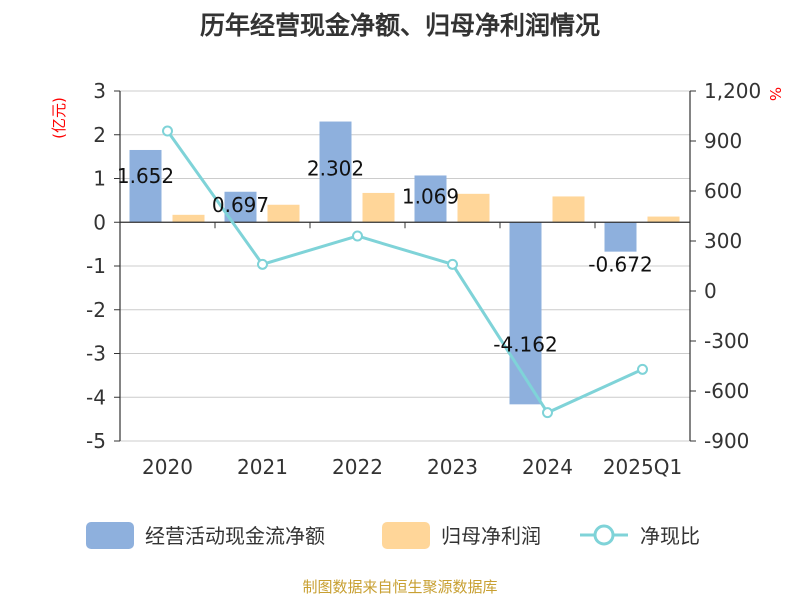 This screenshot has height=600, width=800. I want to click on right-tick-label: 1,200, so click(732, 91).